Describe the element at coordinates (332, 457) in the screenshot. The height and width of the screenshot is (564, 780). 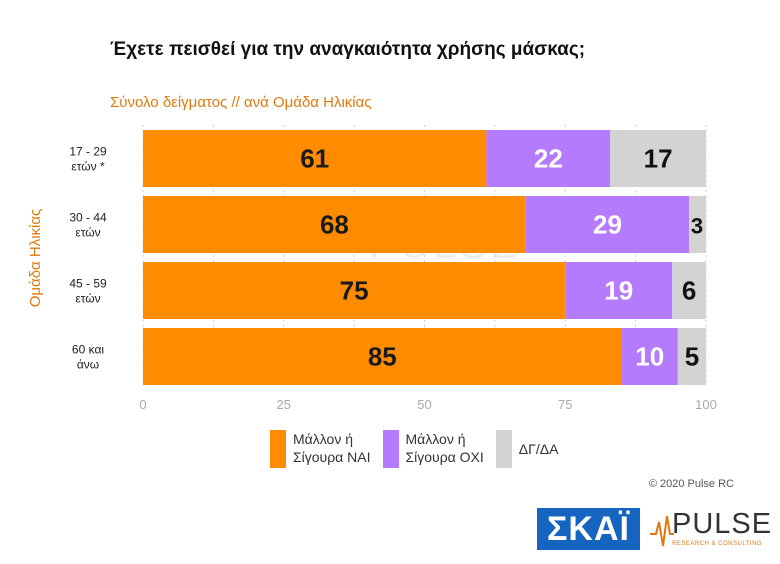
I see `legend-label-yes-line2: Σίγουρα ΝΑΙ` at that location.